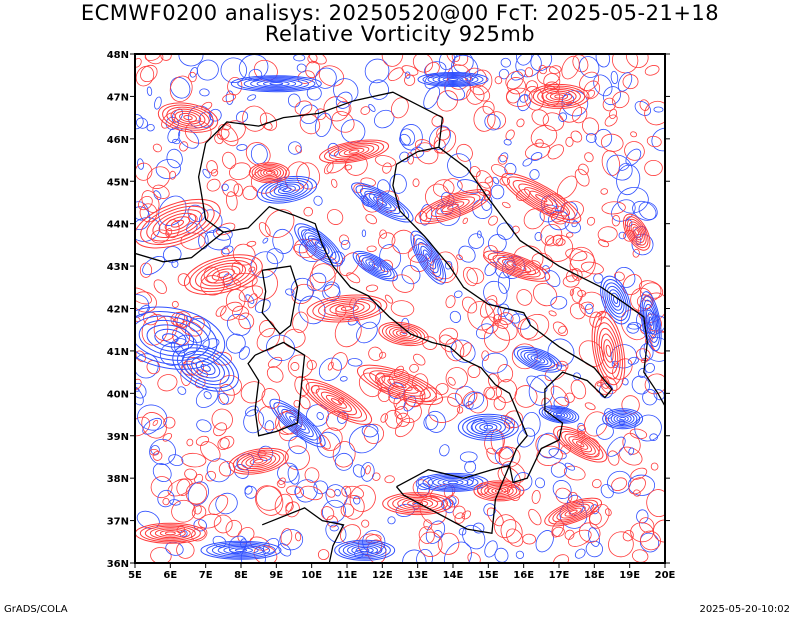 Image resolution: width=800 pixels, height=618 pixels. I want to click on lat-label: 37N, so click(118, 522).